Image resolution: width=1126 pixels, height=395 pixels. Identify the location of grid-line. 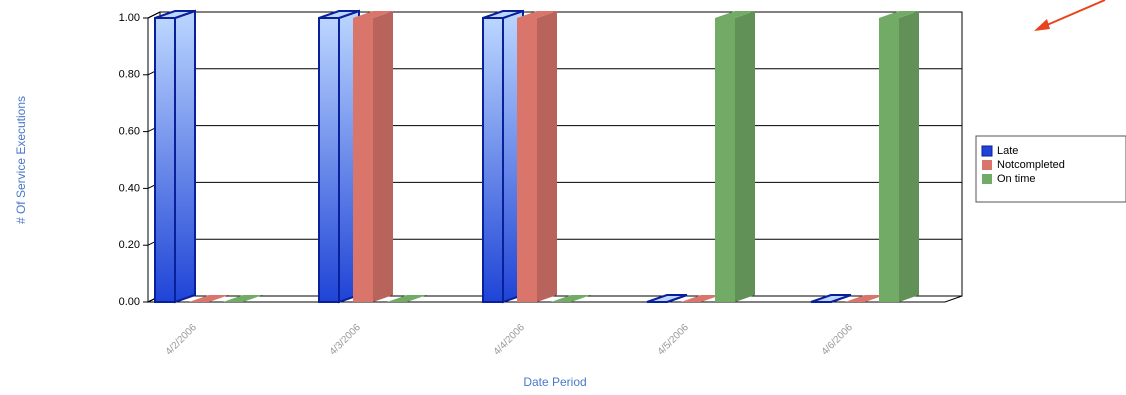
(554, 15).